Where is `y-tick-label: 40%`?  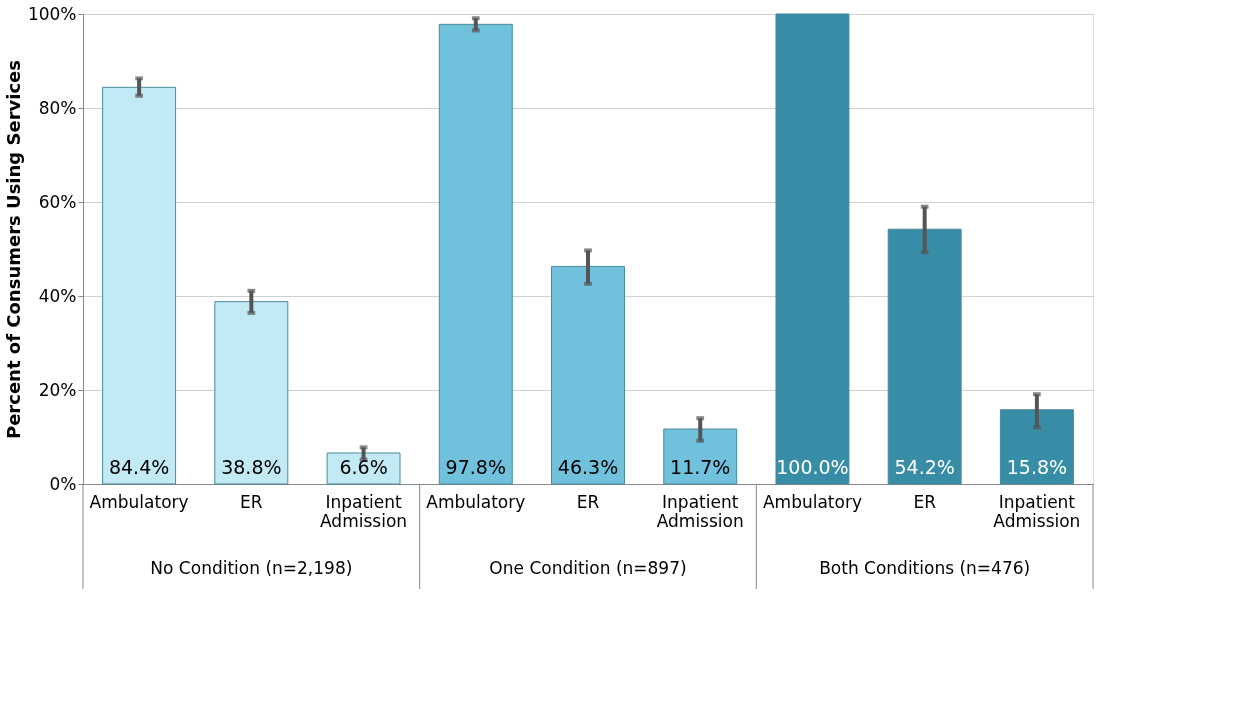 y-tick-label: 40% is located at coordinates (57, 295).